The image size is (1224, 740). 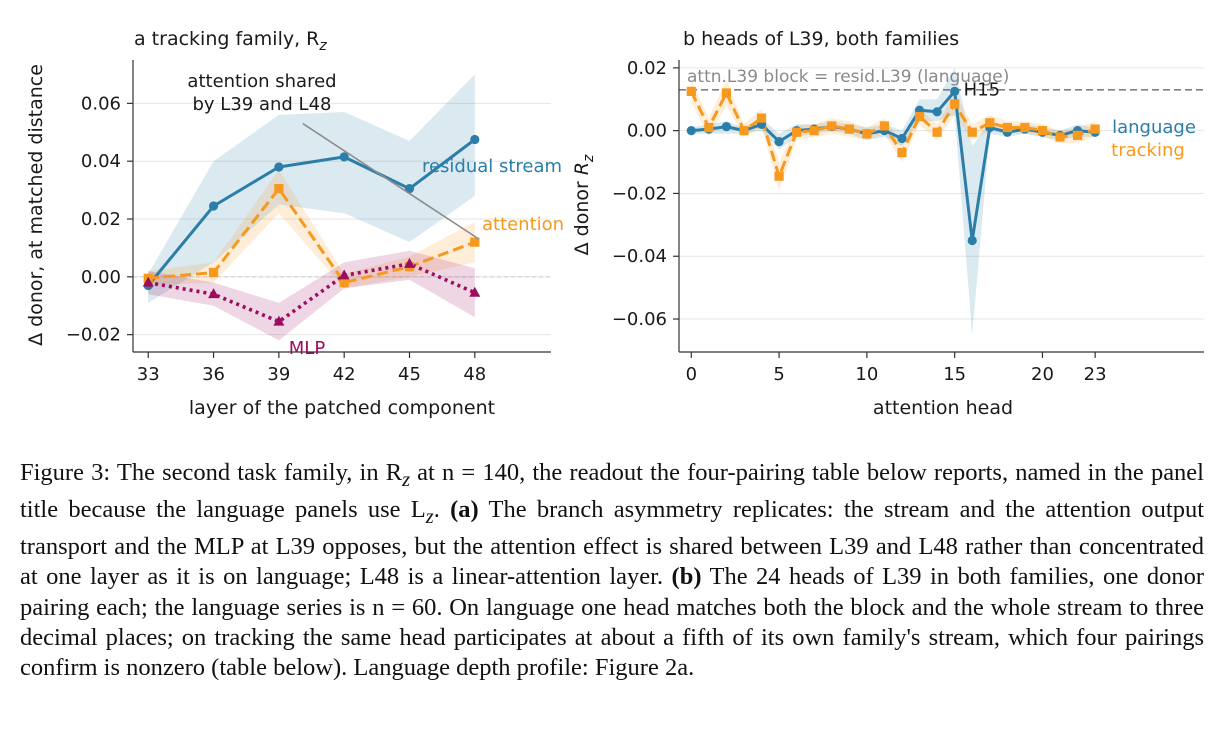 I want to click on panel-a-title: a tracking family, Rz, so click(x=230, y=41).